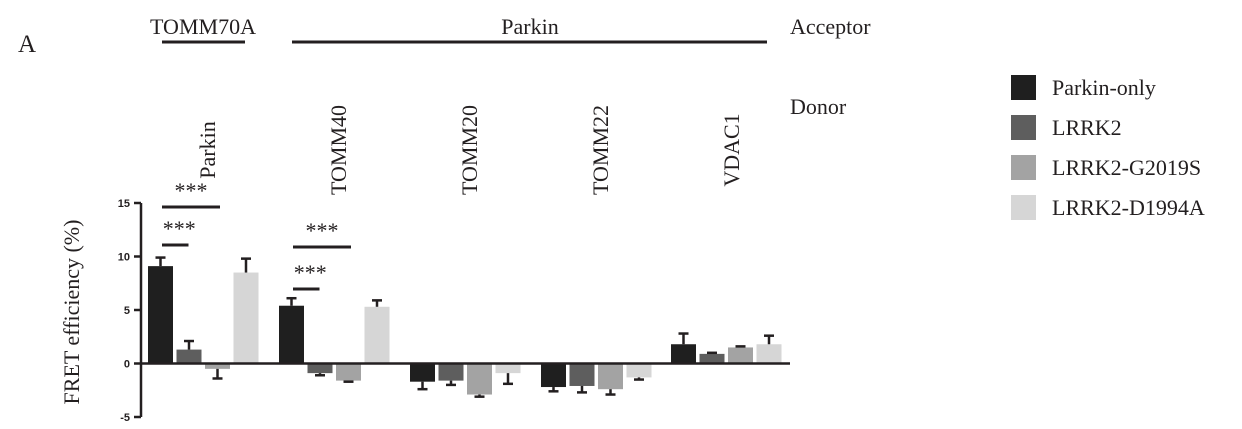 This screenshot has width=1242, height=429. I want to click on legend-label: LRRK2-D1994A, so click(1128, 207).